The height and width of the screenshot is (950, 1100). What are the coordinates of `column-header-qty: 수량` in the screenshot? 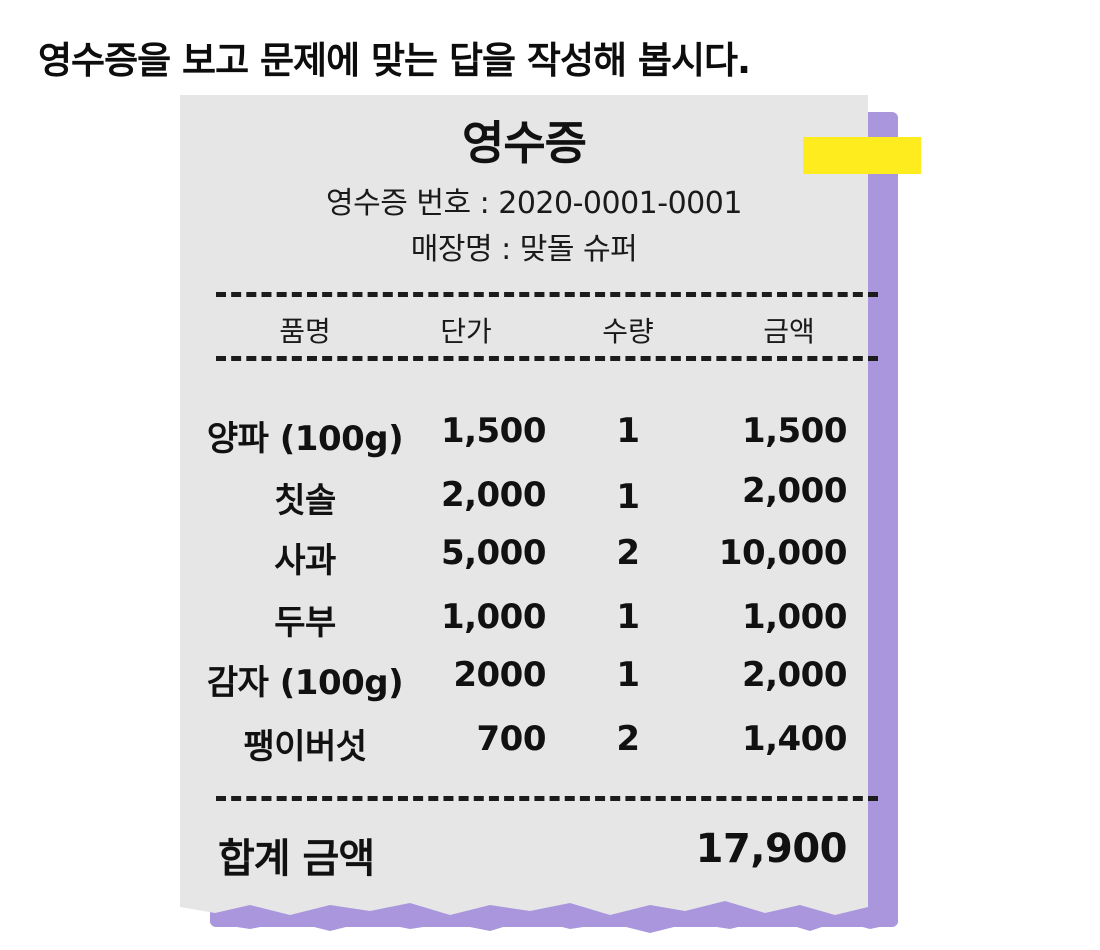 It's located at (628, 331).